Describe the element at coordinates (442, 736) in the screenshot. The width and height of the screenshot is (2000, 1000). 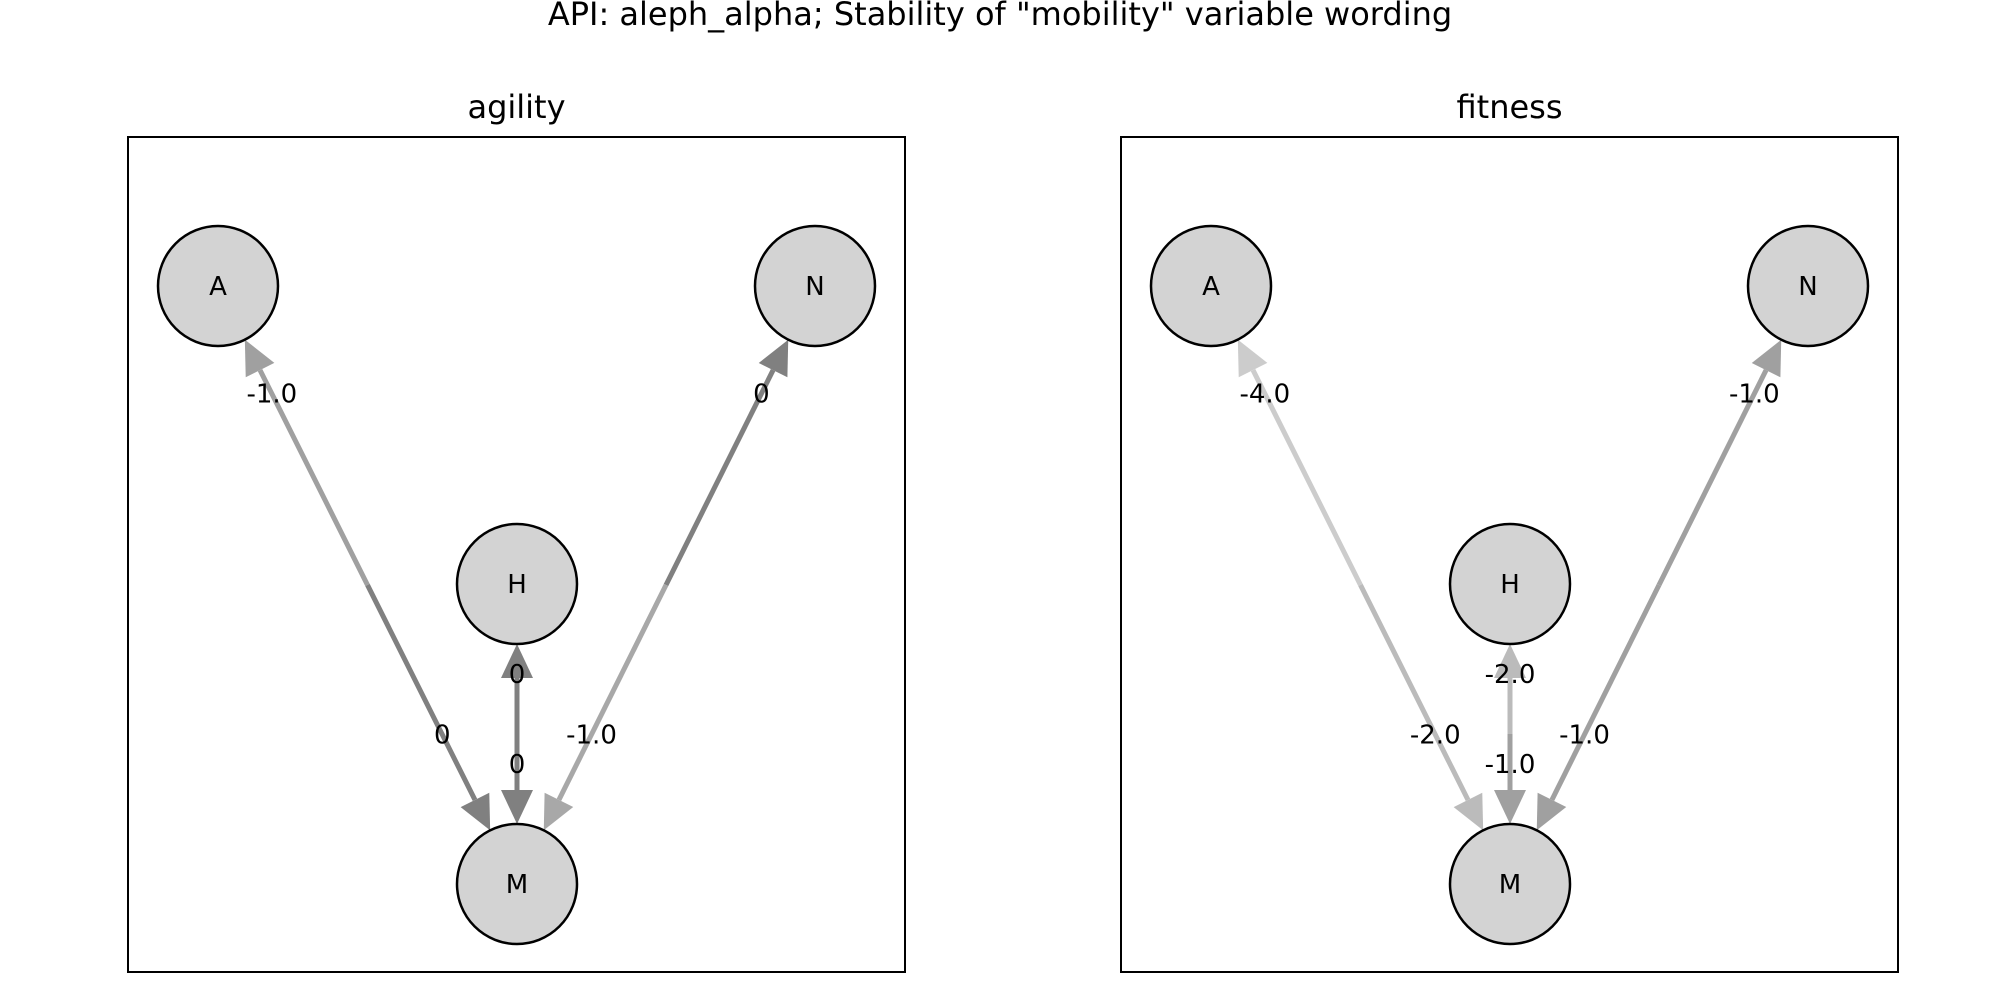
I see `edge-label-A-to-M: 0` at that location.